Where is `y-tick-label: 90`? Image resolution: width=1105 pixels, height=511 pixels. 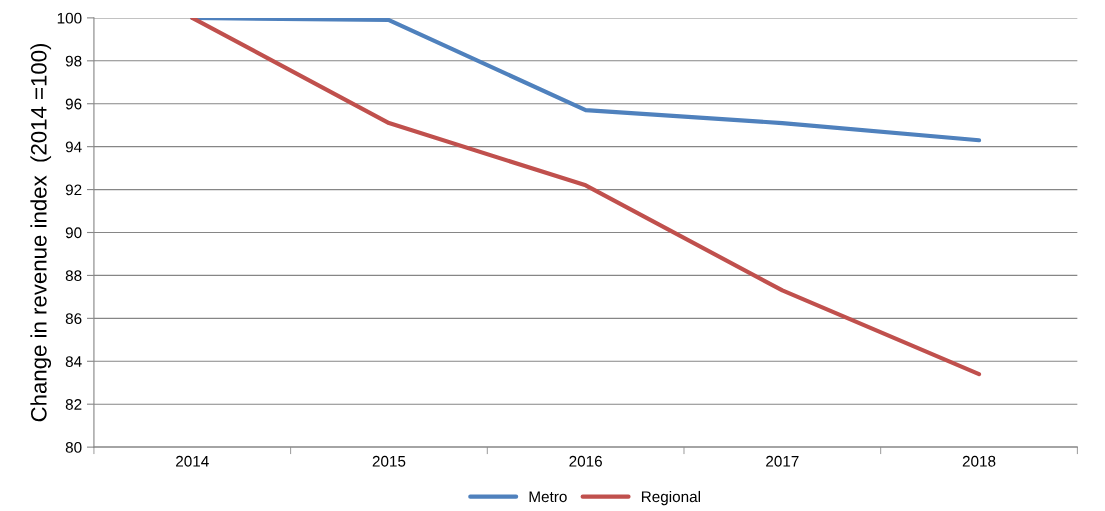 y-tick-label: 90 is located at coordinates (73, 233).